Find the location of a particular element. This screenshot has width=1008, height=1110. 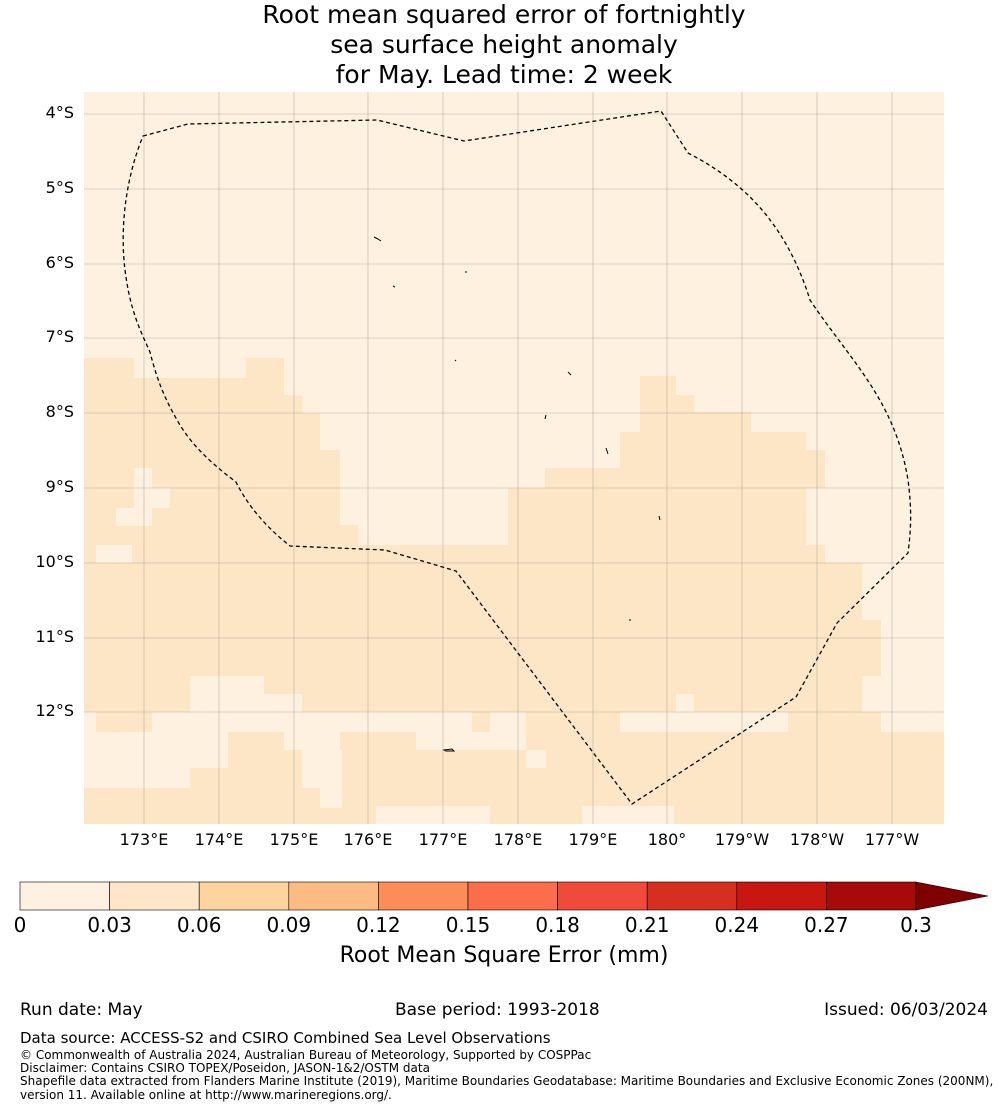

field-region-mid-lower is located at coordinates (424, 750).